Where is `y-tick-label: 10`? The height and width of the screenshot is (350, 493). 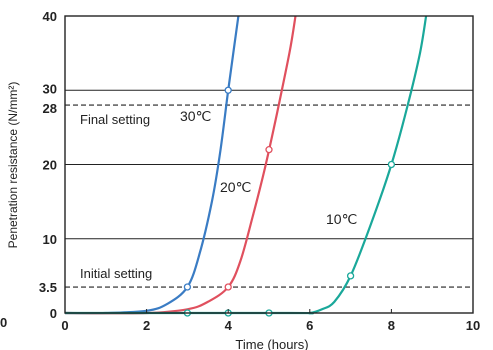 y-tick-label: 10 is located at coordinates (50, 239).